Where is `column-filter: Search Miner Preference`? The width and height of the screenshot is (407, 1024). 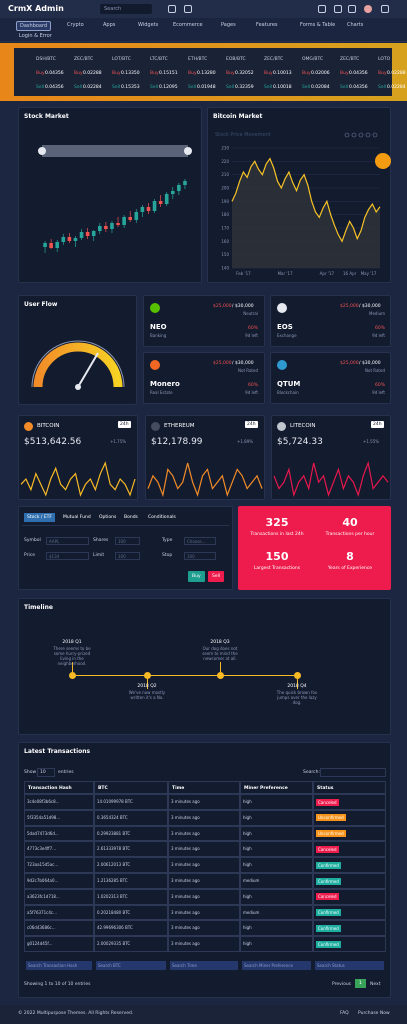
column-filter: Search Miner Preference is located at coordinates (276, 965).